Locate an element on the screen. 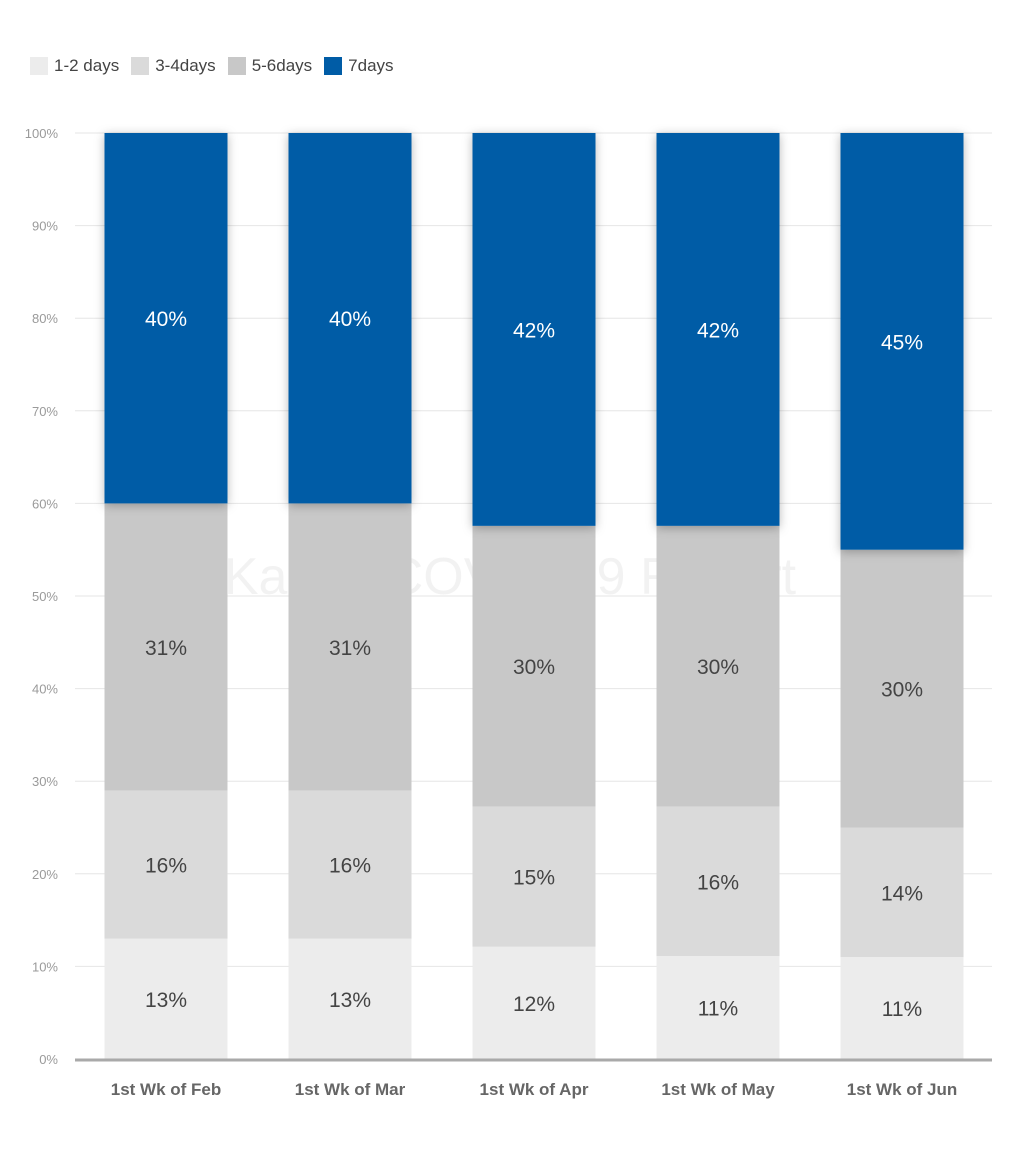 The width and height of the screenshot is (1024, 1155). y-tick-label: 30% is located at coordinates (45, 781).